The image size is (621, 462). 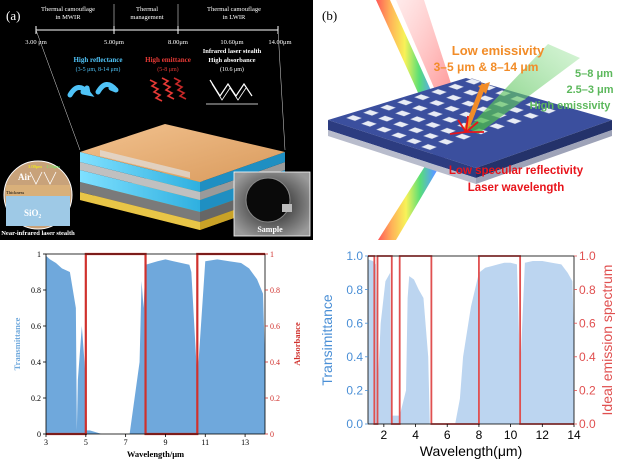 I want to click on sample-photo: Sample, so click(x=272, y=204).